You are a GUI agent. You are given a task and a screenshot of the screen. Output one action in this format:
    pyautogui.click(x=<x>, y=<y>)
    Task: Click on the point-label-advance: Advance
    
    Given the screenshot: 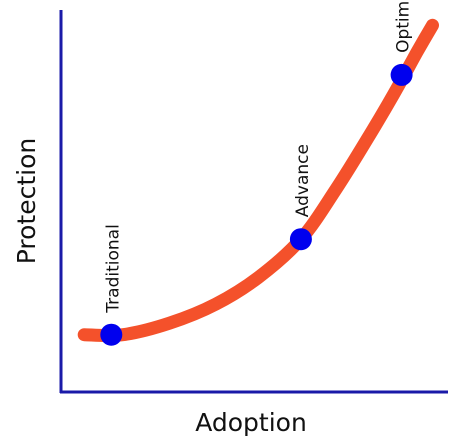 What is the action you would take?
    pyautogui.click(x=303, y=180)
    